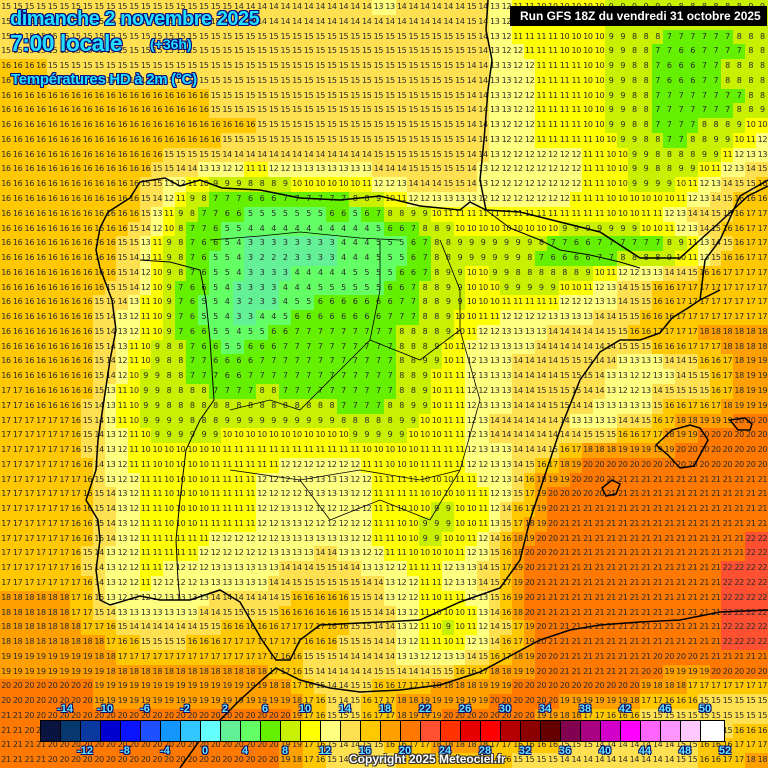  What do you see at coordinates (529, 554) in the screenshot?
I see `grid-value: 20` at bounding box center [529, 554].